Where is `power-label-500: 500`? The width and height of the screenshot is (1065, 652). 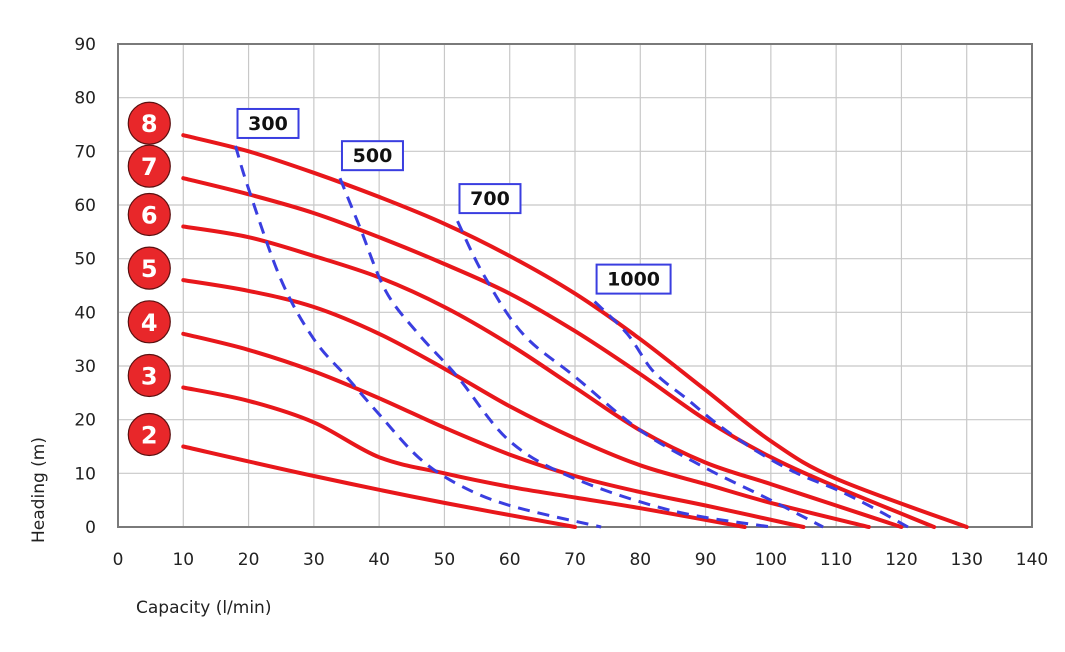 power-label-500: 500 is located at coordinates (372, 156).